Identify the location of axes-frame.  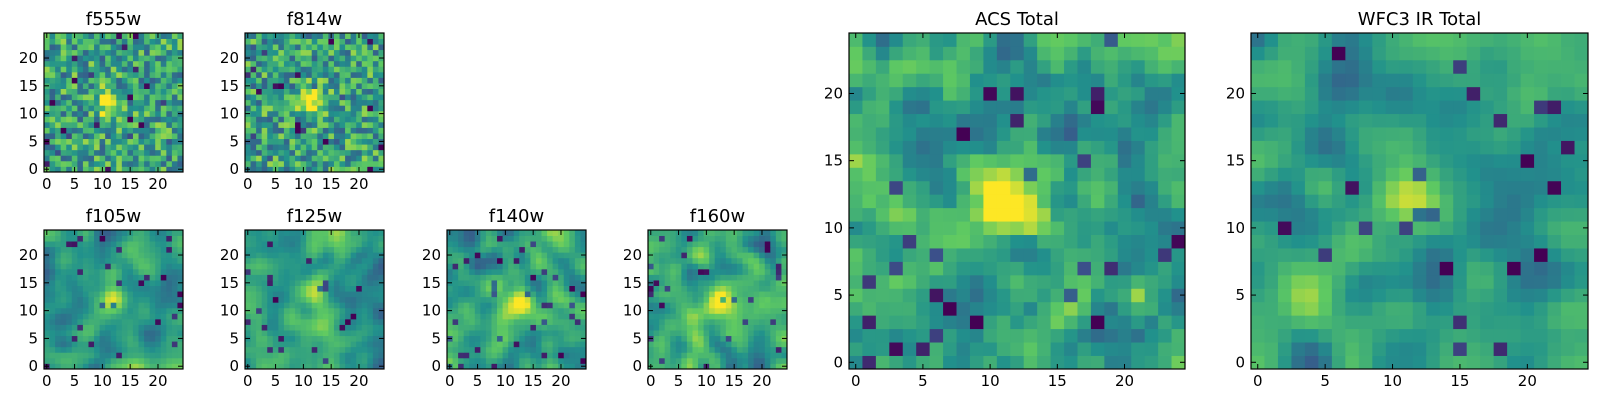
(516, 299).